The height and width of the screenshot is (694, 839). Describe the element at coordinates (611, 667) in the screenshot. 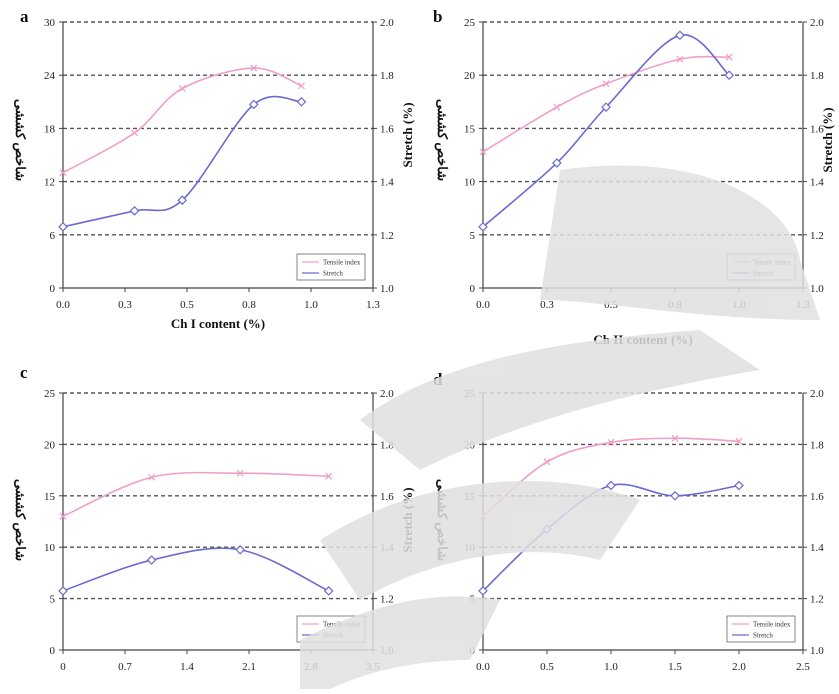

I see `x-tick-label: 1.0` at that location.